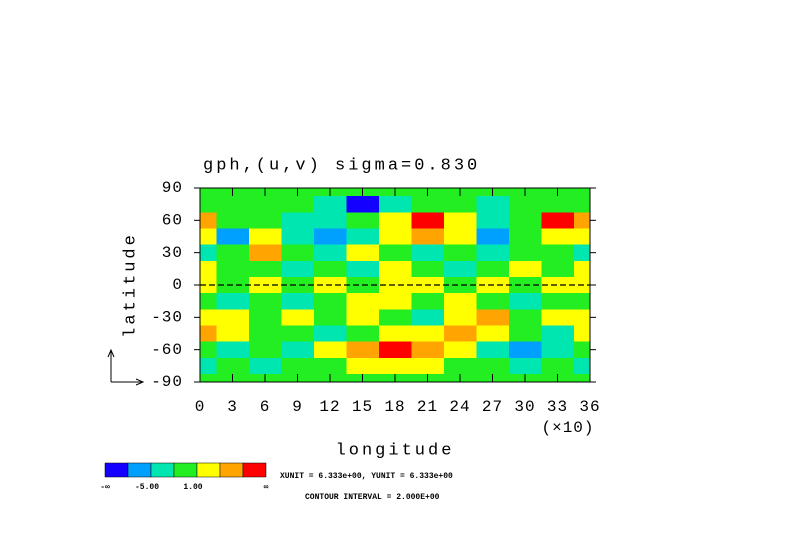  I want to click on vector-scale, so click(126, 367).